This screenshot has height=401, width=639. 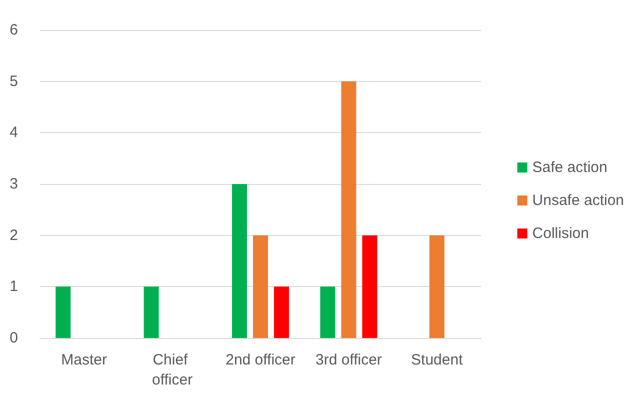 I want to click on y-tick-label: 2, so click(x=14, y=235).